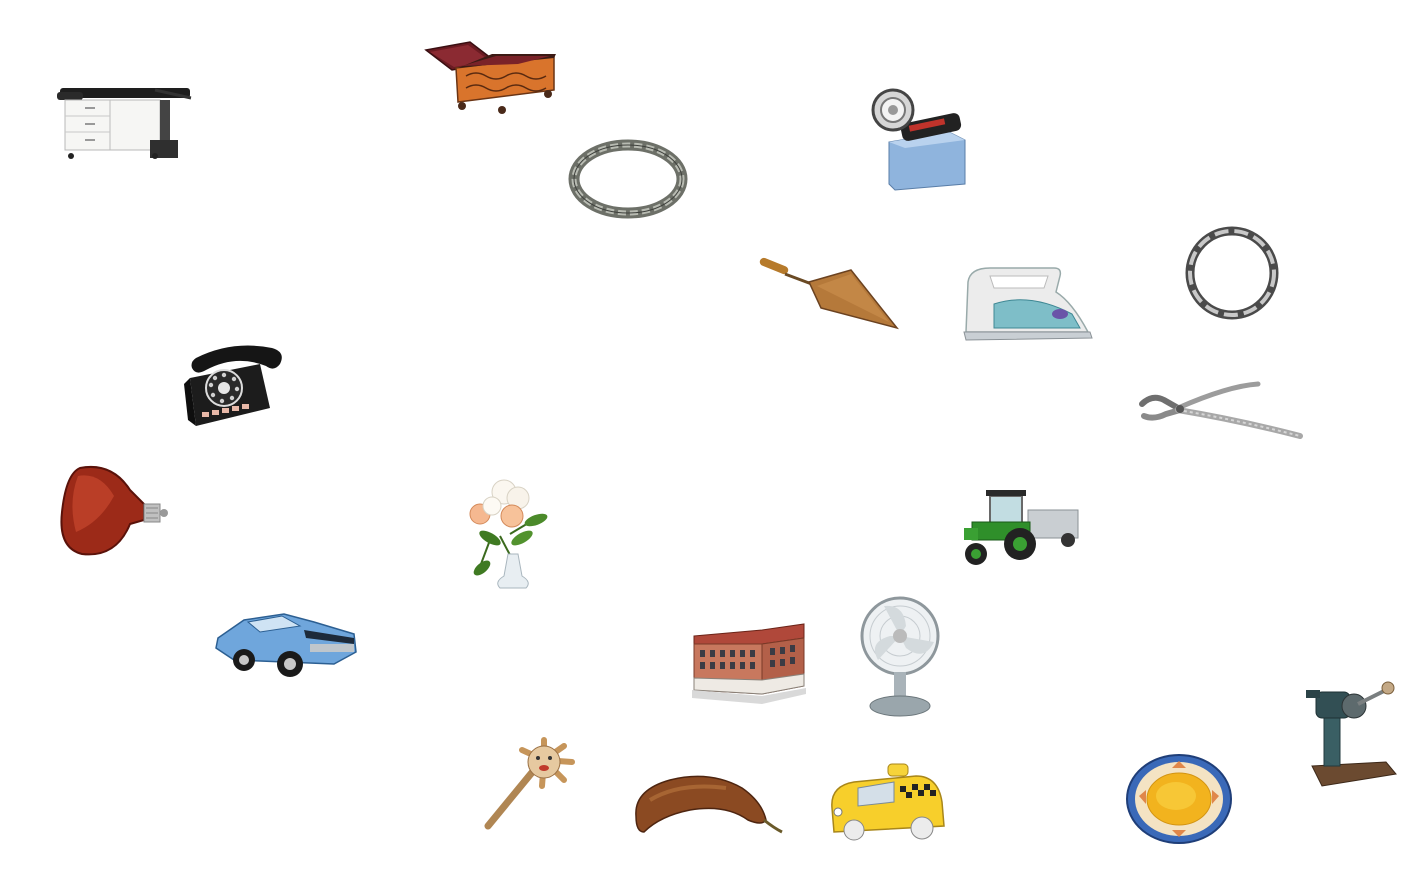 Image resolution: width=1428 pixels, height=893 pixels. What do you see at coordinates (490, 78) in the screenshot?
I see `ornate-chest-icon` at bounding box center [490, 78].